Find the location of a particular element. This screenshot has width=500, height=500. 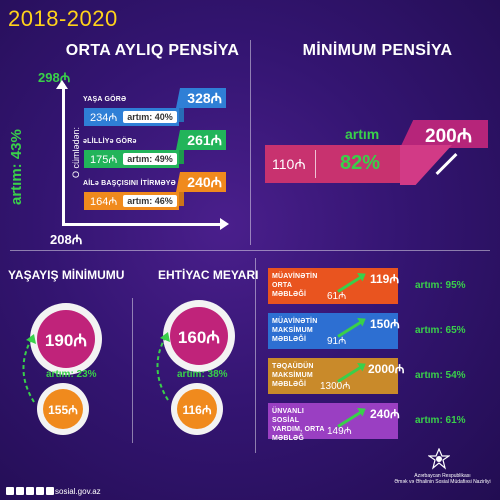

benefit-growth: artım: 95% is located at coordinates (440, 285).